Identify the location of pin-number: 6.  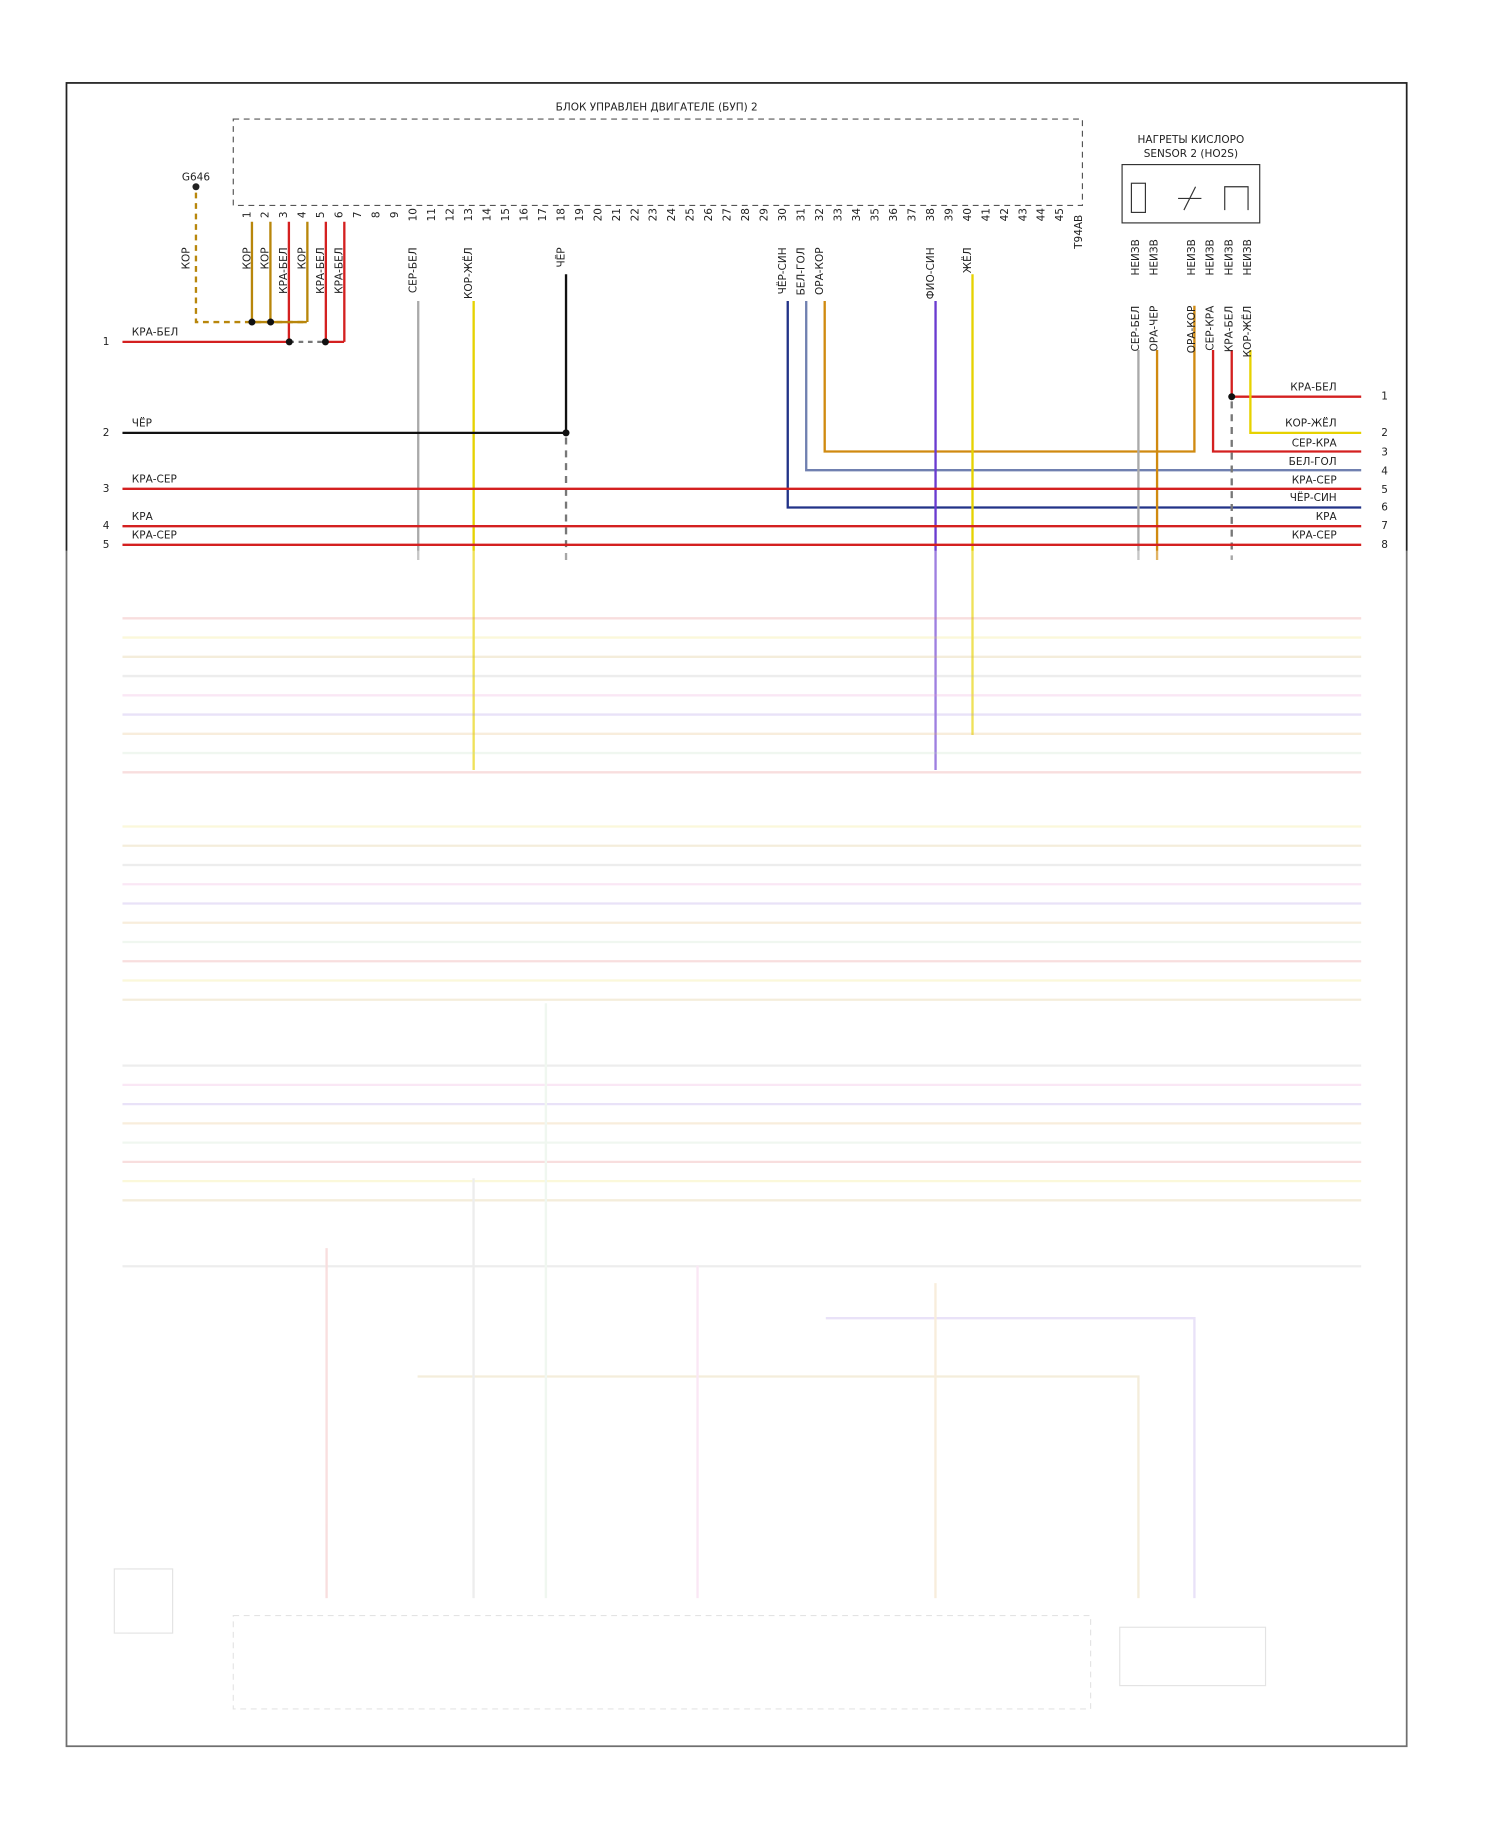
(340, 214).